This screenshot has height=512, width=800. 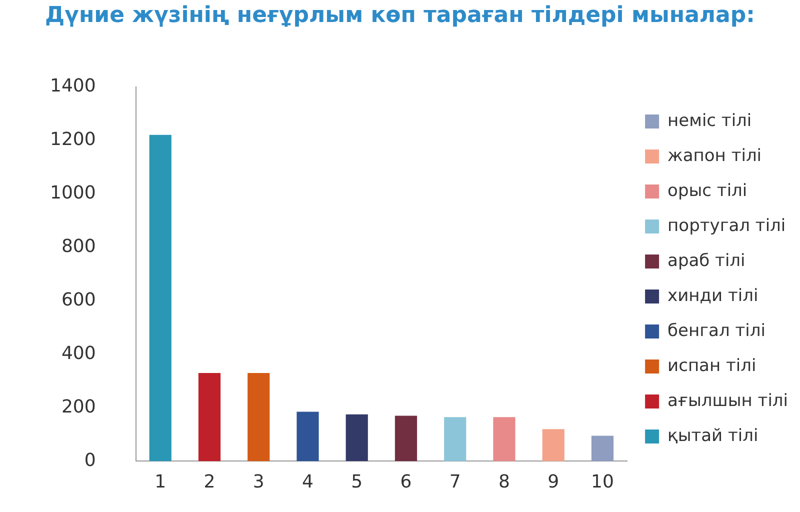 What do you see at coordinates (78, 407) in the screenshot?
I see `y-tick-label: 200` at bounding box center [78, 407].